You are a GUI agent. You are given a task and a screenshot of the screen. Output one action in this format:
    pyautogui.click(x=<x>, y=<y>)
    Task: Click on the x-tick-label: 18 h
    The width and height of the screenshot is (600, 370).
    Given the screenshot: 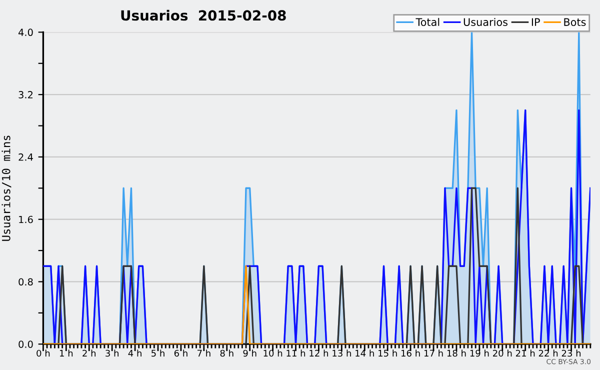 What is the action you would take?
    pyautogui.click(x=456, y=353)
    